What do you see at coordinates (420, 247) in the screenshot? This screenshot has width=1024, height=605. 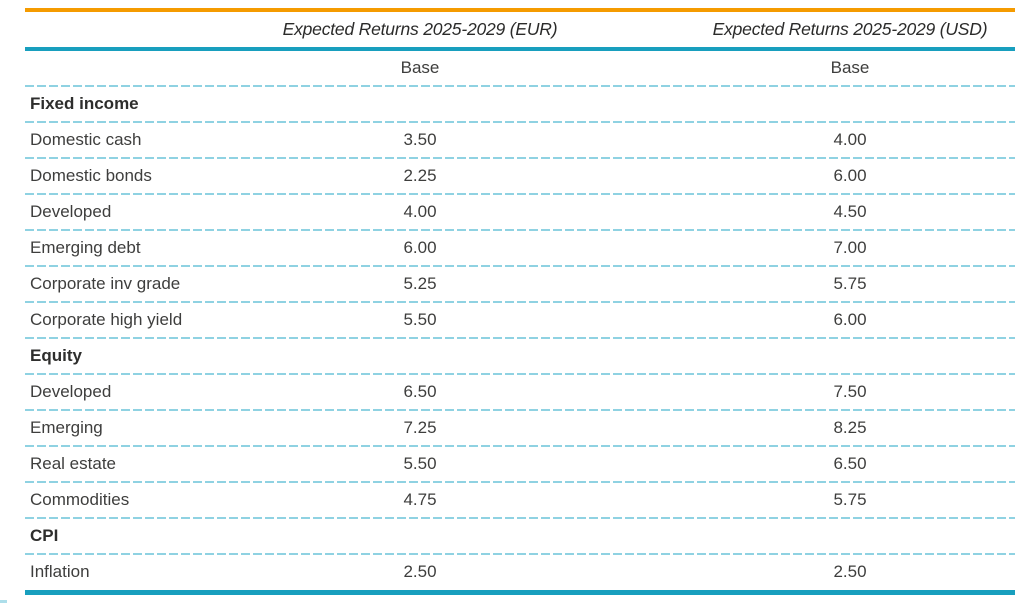 I see `row-value-eur: 6.00` at bounding box center [420, 247].